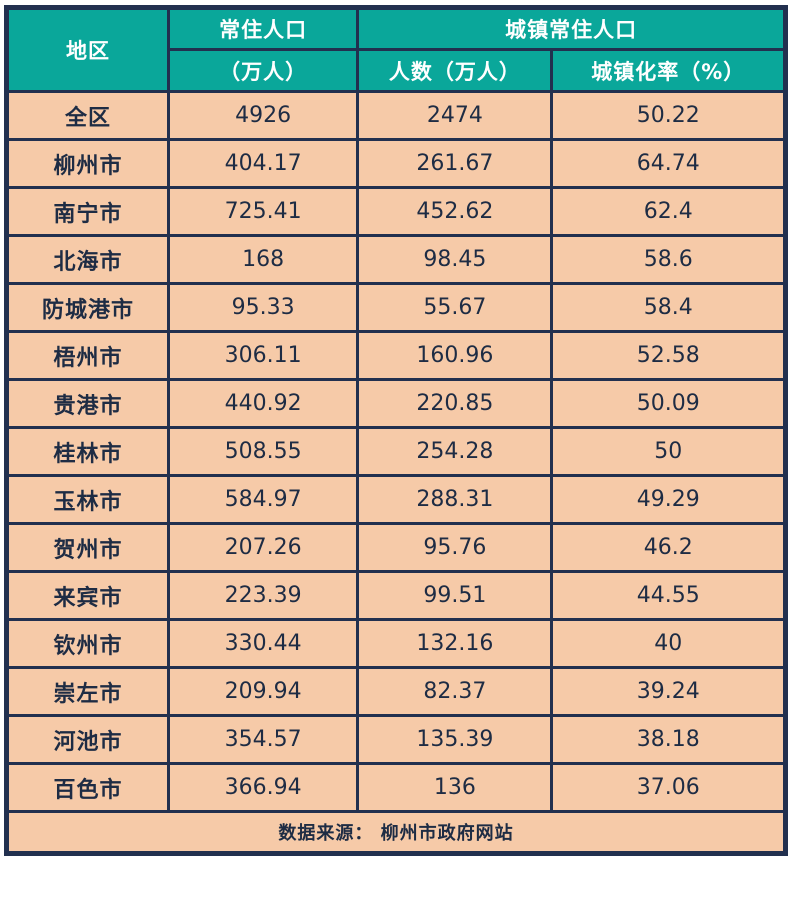 This screenshot has width=793, height=909. I want to click on table-row: 南宁市 725.41 452.62 62.4, so click(395, 211).